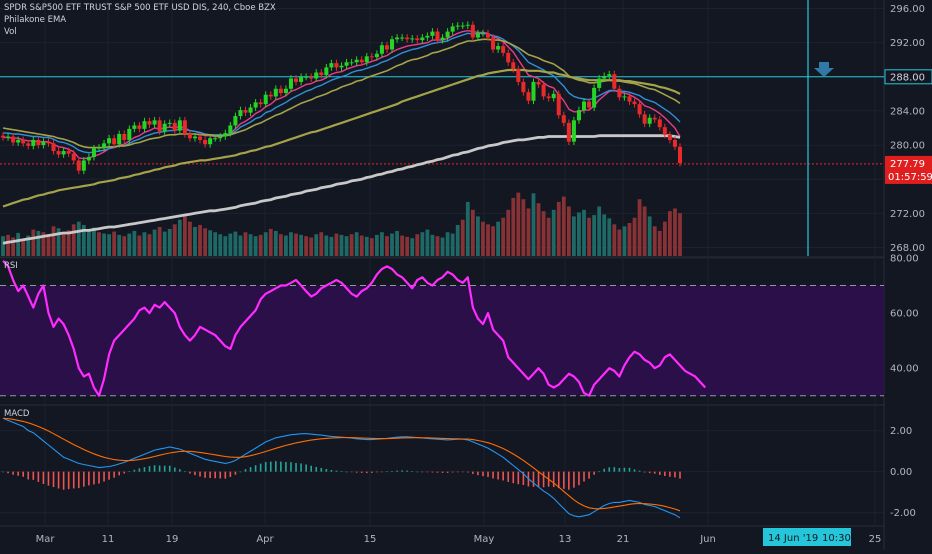 This screenshot has height=554, width=932. I want to click on time-tick-label: Mar, so click(46, 539).